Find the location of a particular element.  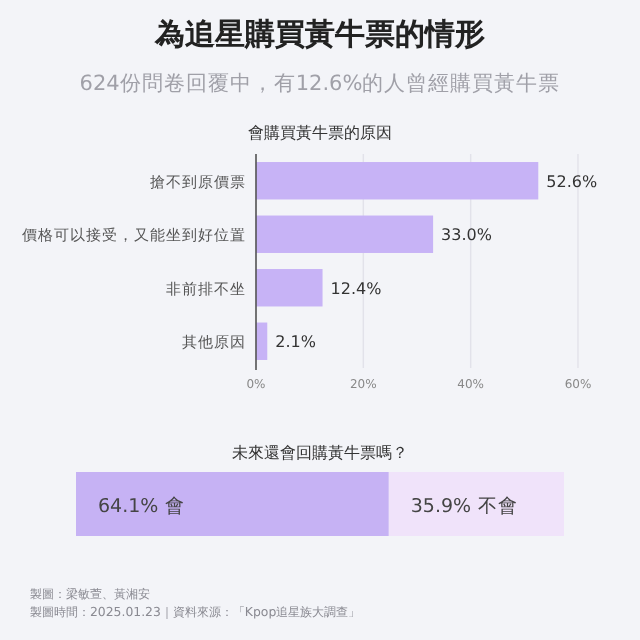

chart-title: 未來還會回購黃牛票嗎？ is located at coordinates (320, 453).